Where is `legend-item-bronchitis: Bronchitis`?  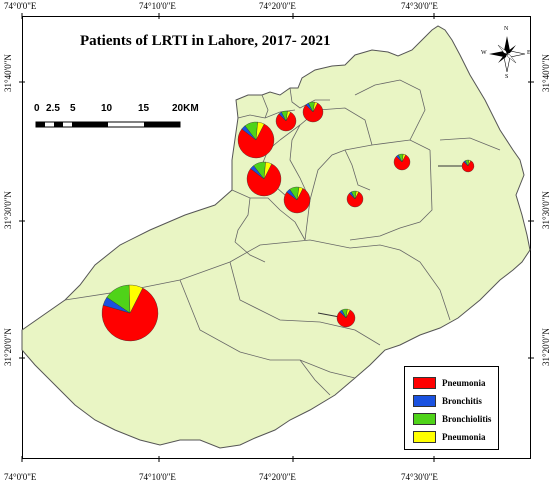
legend-item-bronchitis: Bronchitis is located at coordinates (447, 401).